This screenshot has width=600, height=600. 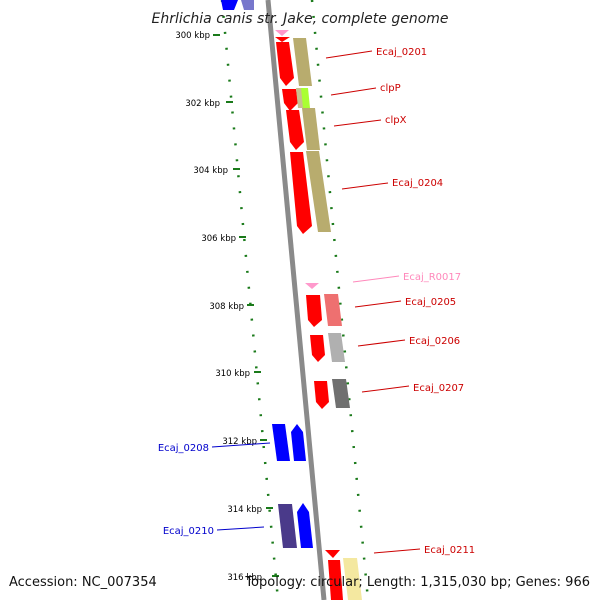 I want to click on gene-label-clpp: clpP, so click(x=390, y=88).